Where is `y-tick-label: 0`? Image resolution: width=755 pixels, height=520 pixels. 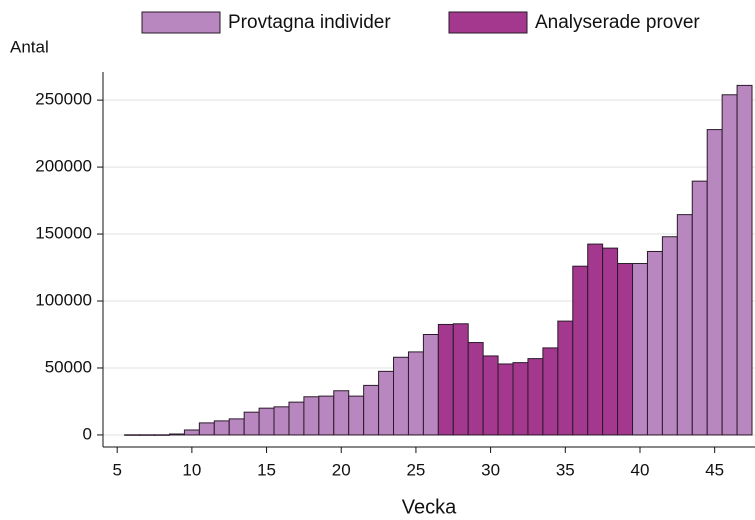 y-tick-label: 0 is located at coordinates (87, 433).